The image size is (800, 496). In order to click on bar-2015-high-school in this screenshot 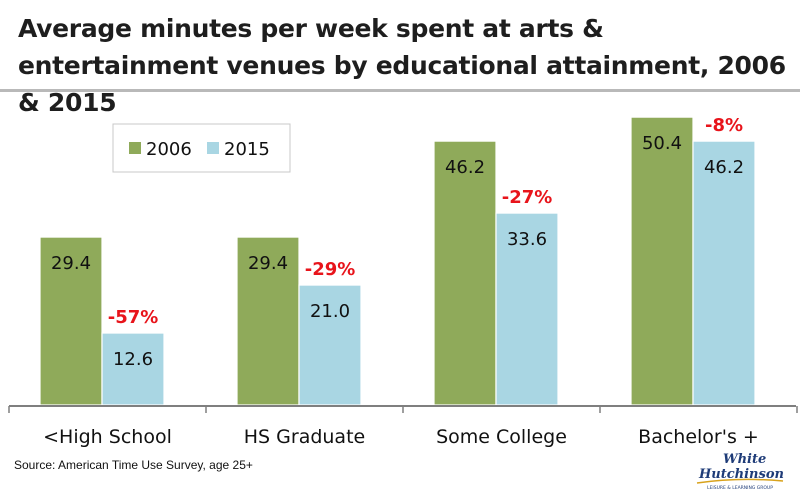, I will do `click(133, 369)`.